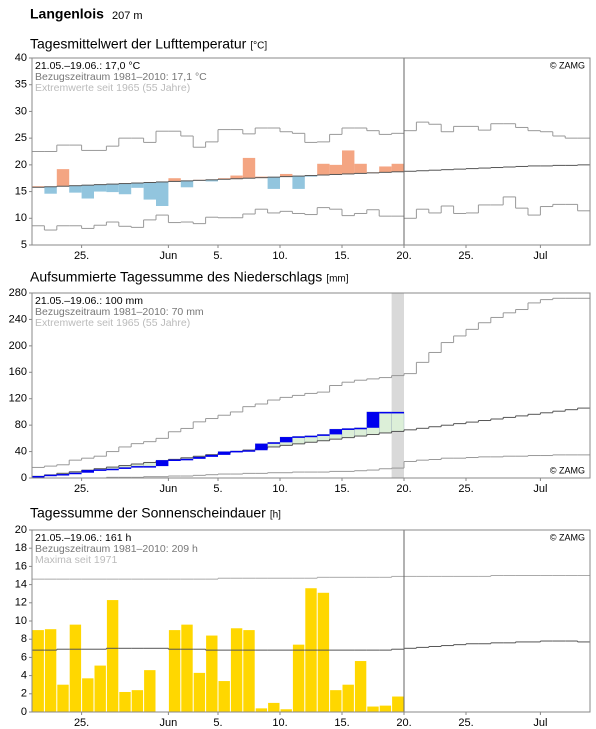  I want to click on y-tick-label: 6, so click(24, 657).